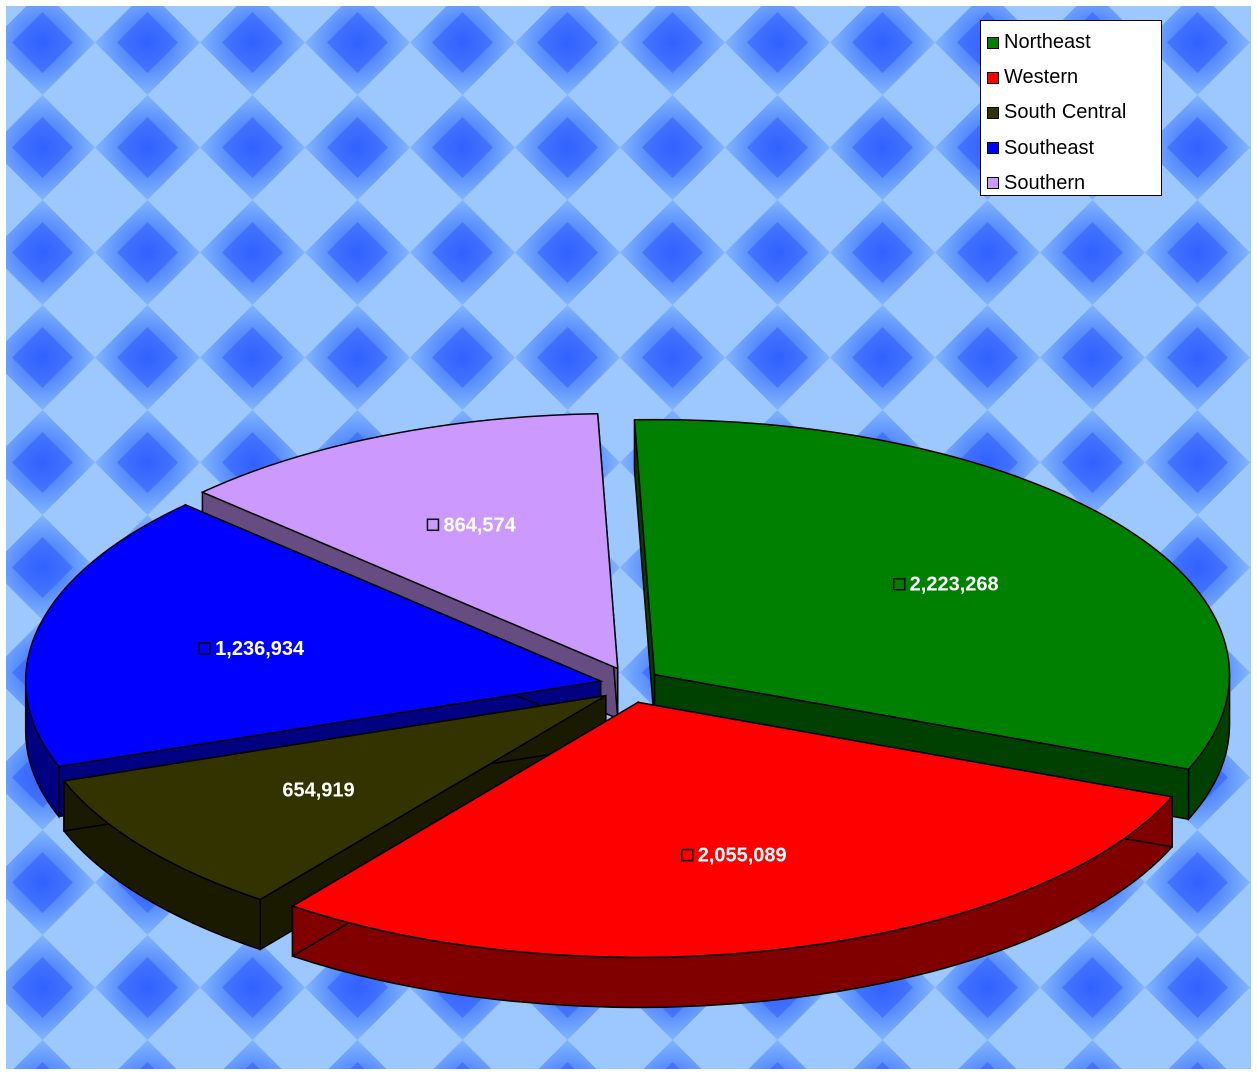  I want to click on legend-item-south-central: South Central, so click(1074, 112).